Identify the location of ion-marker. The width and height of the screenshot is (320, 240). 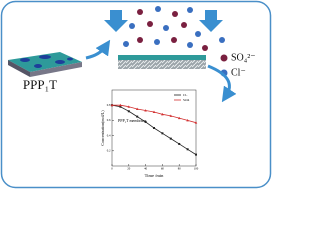
(224, 58).